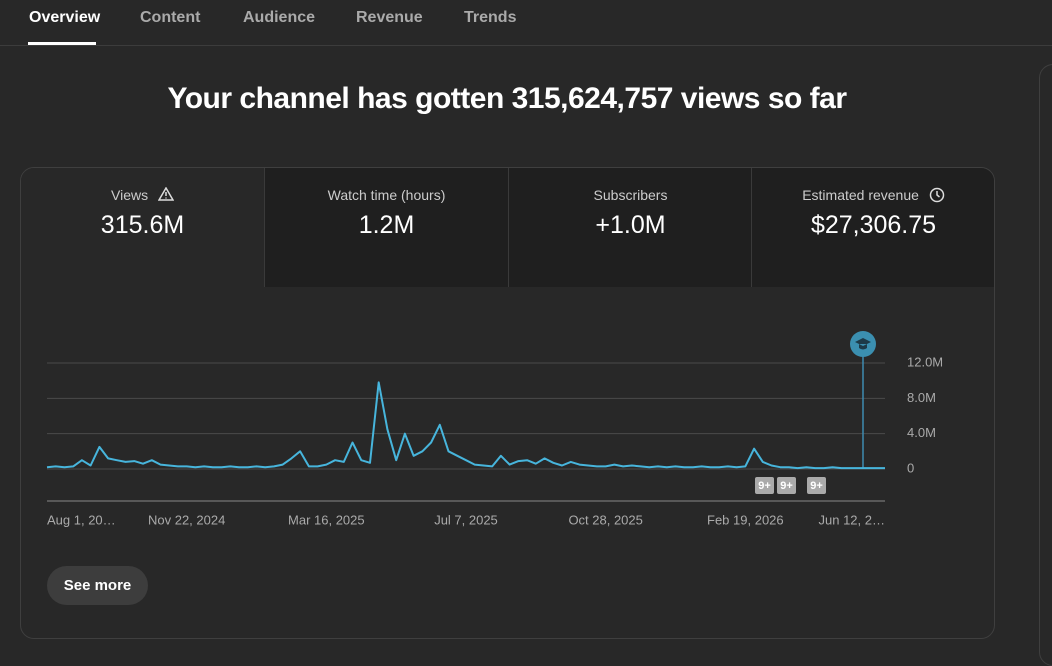 This screenshot has width=1052, height=666. I want to click on x-tick-label: Feb 19, 2026, so click(745, 519).